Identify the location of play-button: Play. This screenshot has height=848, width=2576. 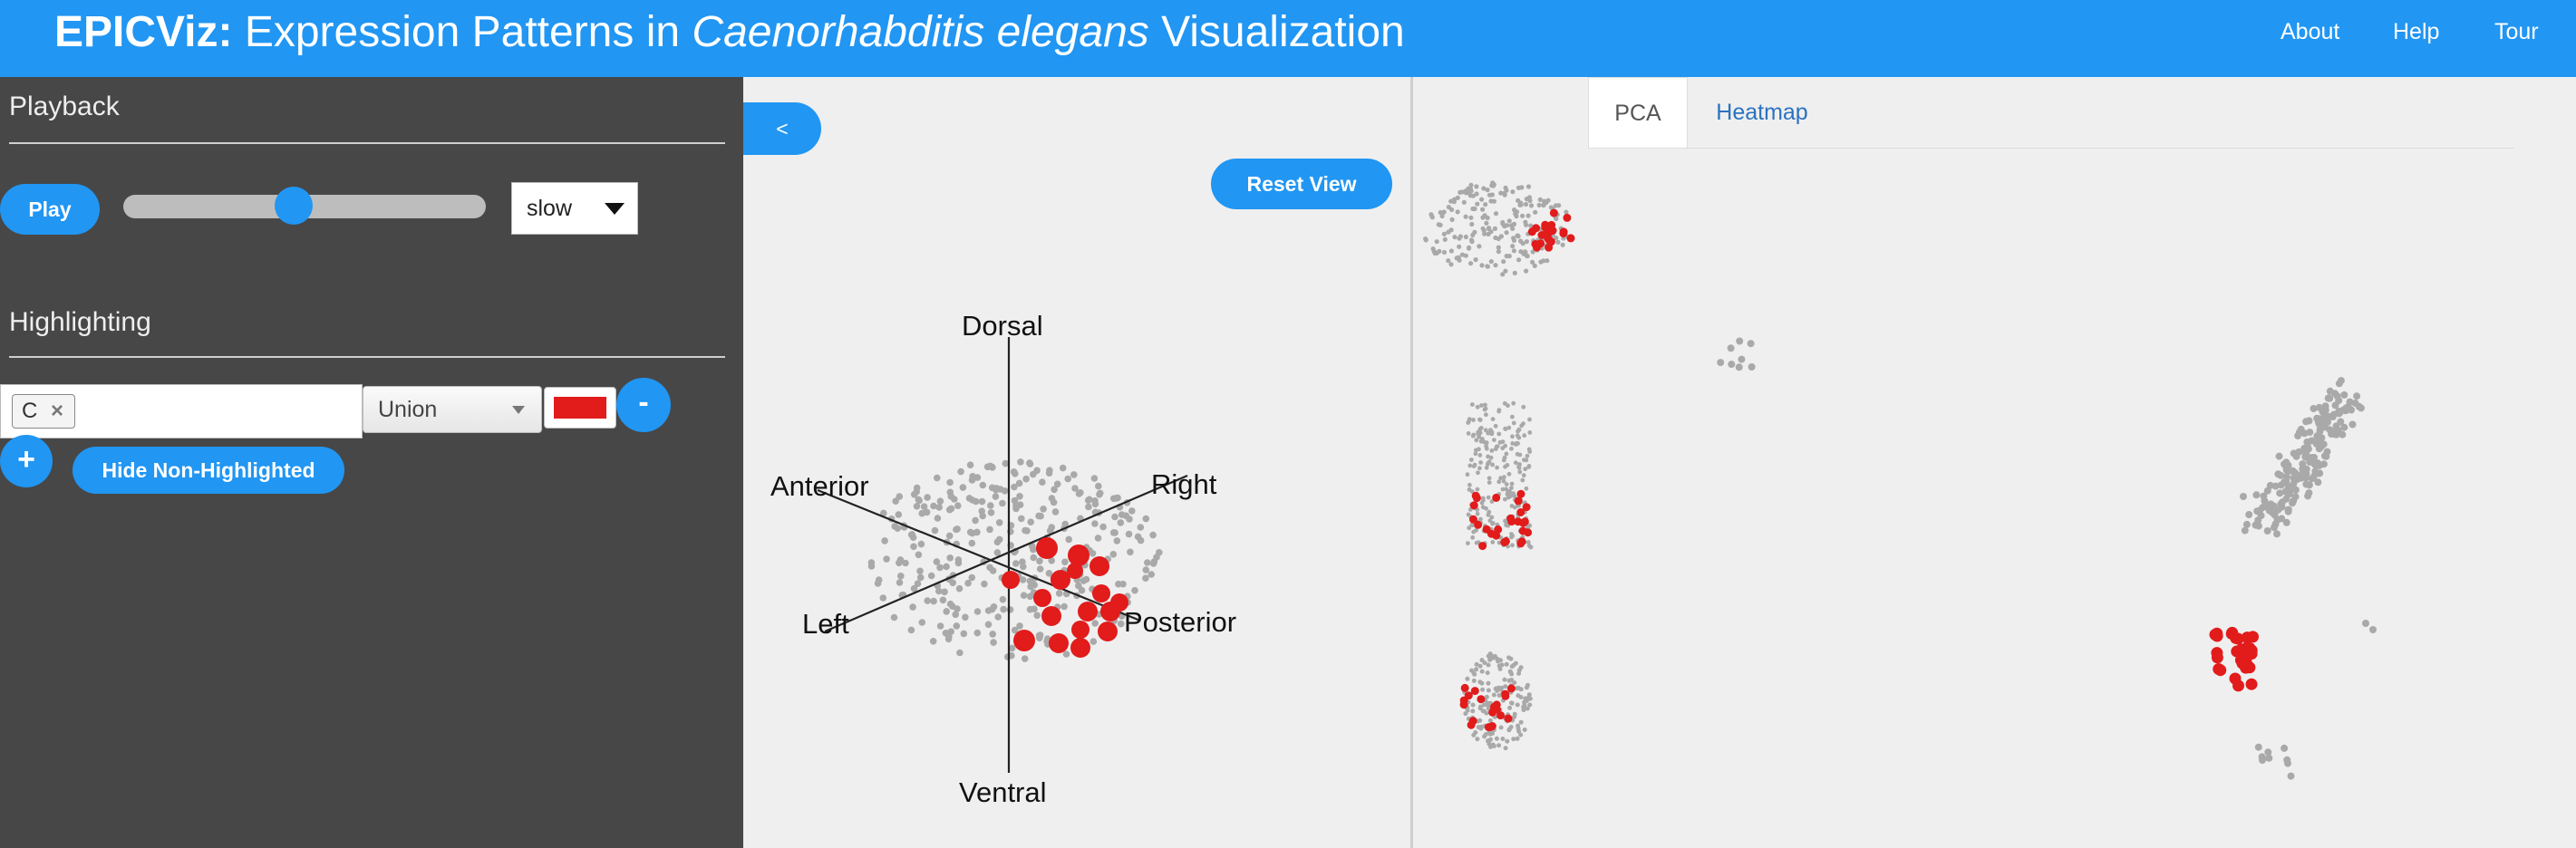
(50, 210).